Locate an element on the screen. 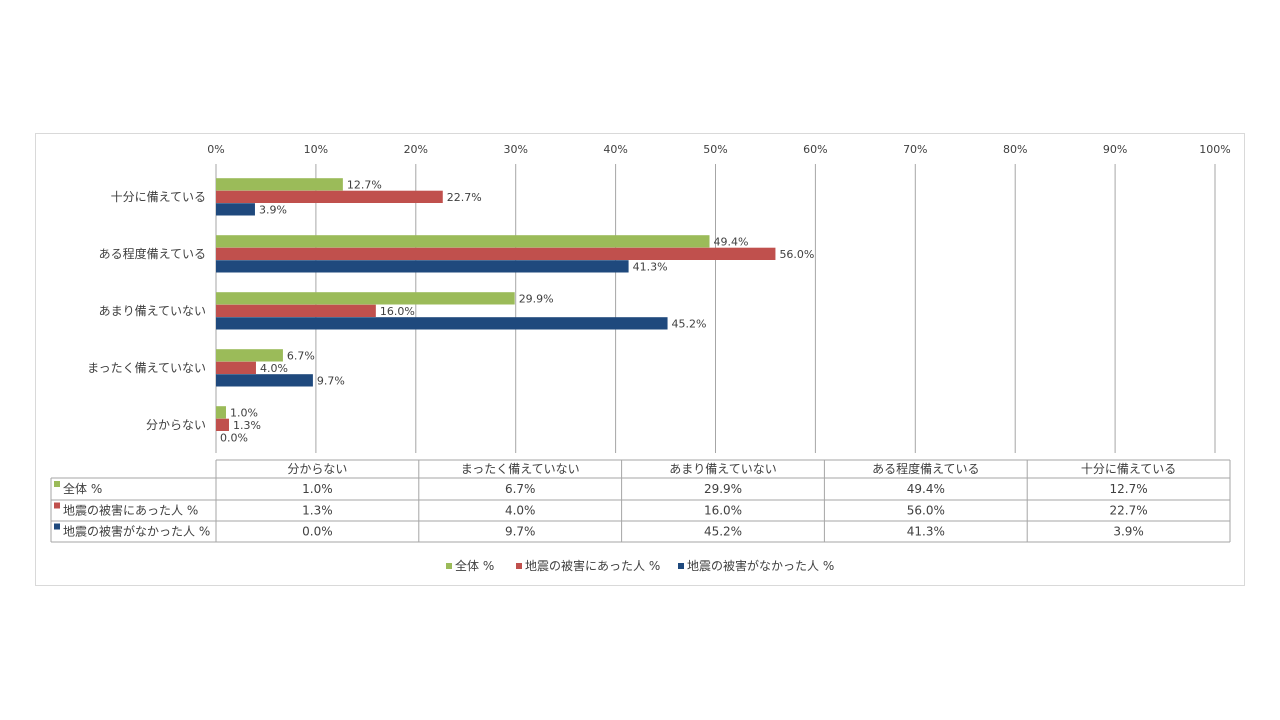 This screenshot has width=1280, height=720. x-tick-label: 20% is located at coordinates (416, 149).